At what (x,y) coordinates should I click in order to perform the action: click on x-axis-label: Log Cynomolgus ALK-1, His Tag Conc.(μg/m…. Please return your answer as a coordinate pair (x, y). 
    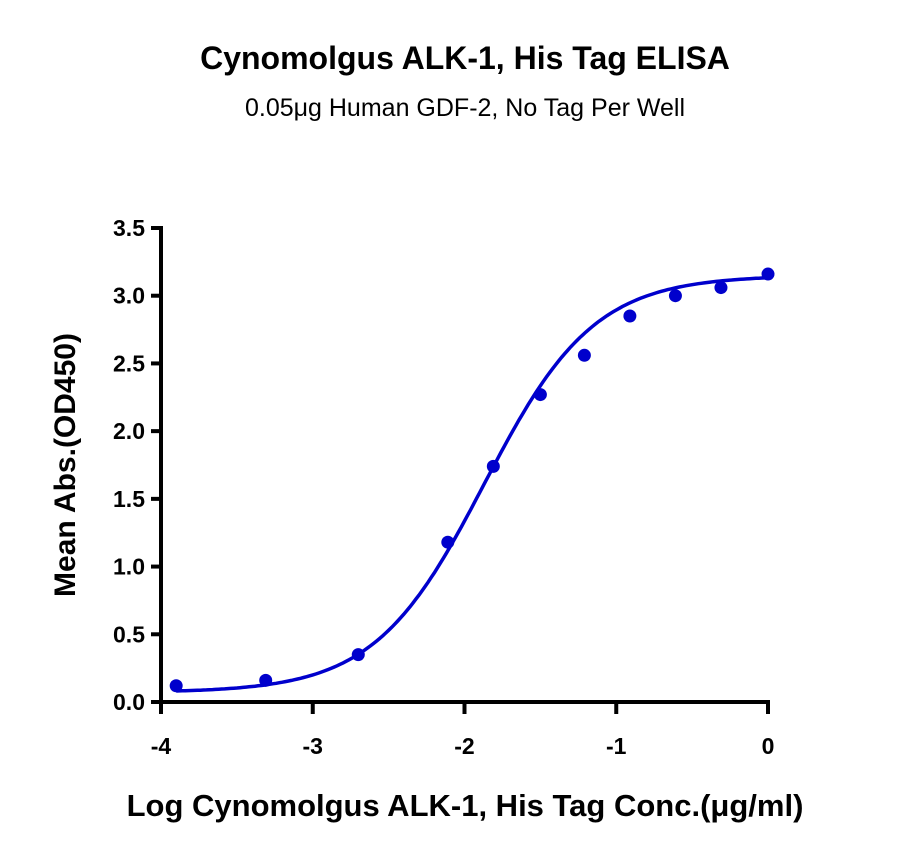
    Looking at the image, I should click on (465, 805).